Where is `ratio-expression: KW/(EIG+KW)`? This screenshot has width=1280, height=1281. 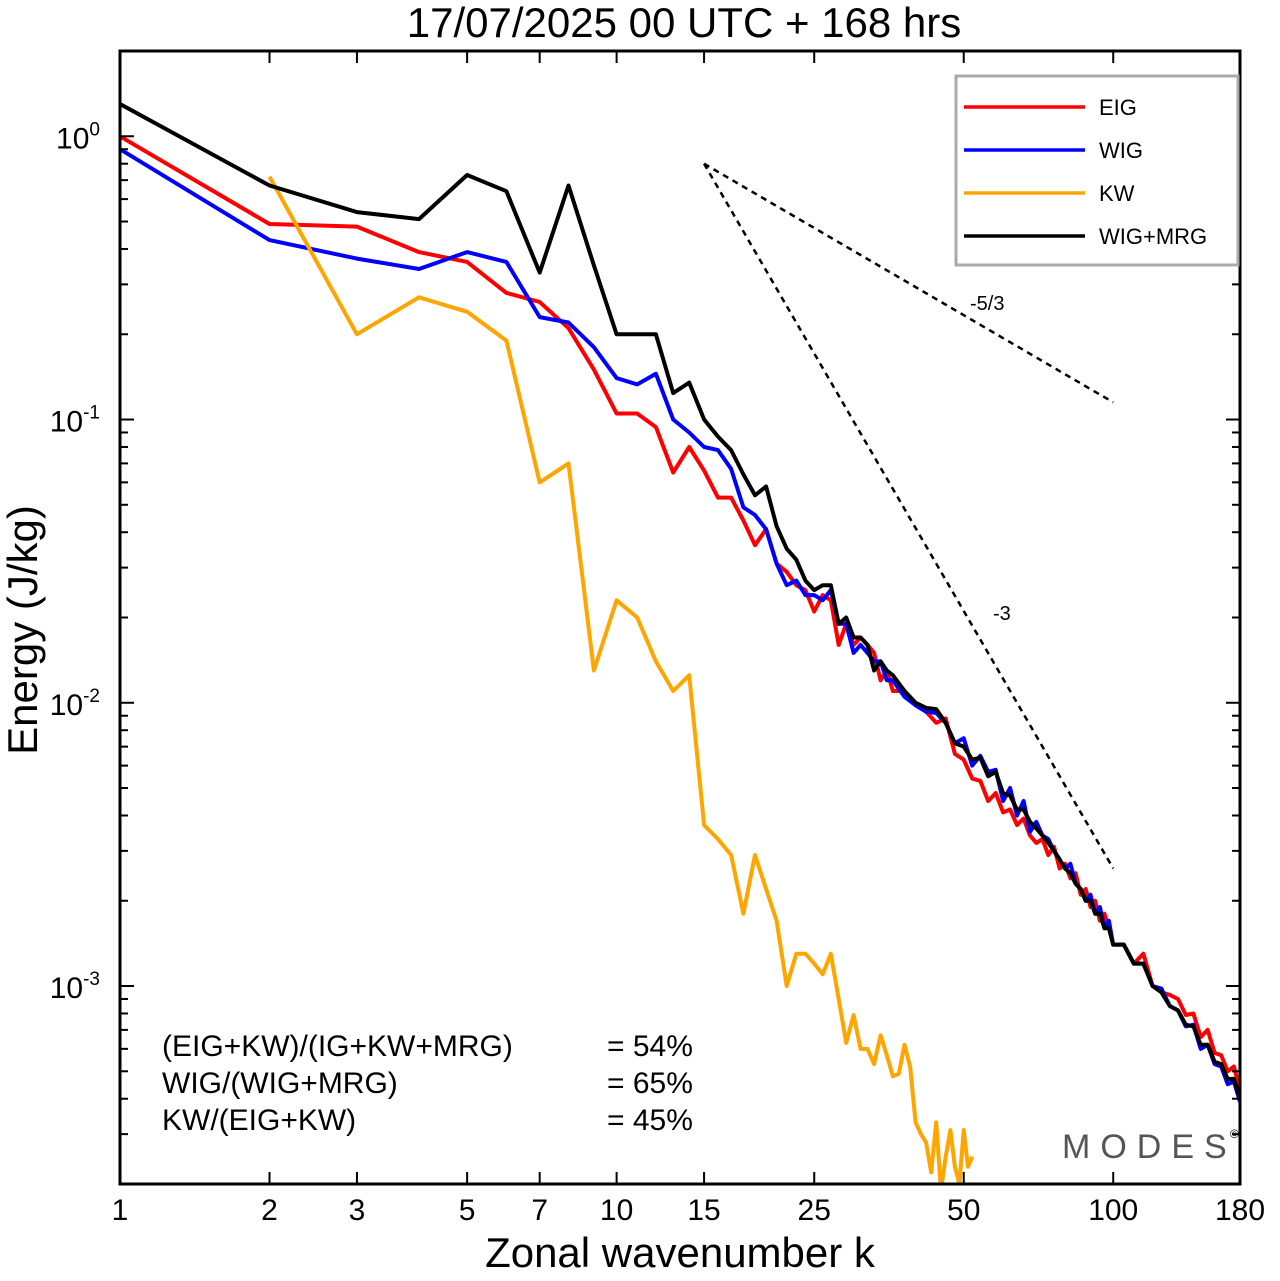
ratio-expression: KW/(EIG+KW) is located at coordinates (259, 1120).